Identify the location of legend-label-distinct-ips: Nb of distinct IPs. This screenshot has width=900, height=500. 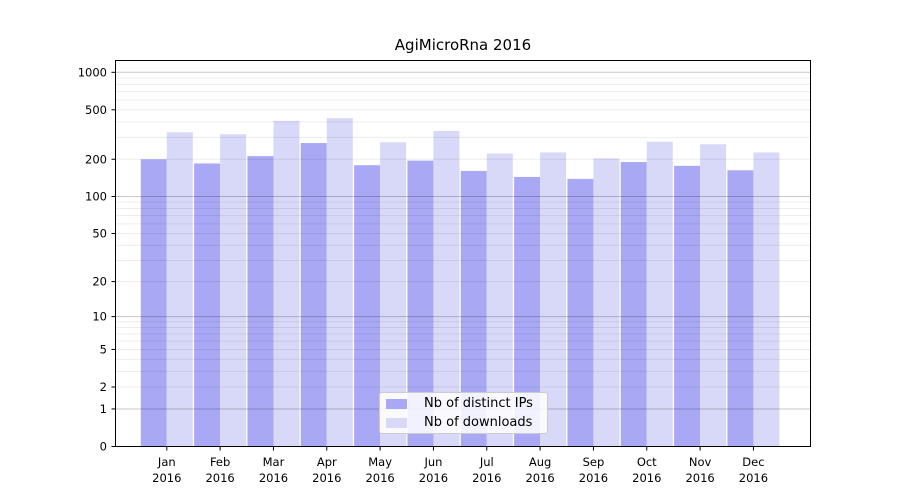
(478, 403).